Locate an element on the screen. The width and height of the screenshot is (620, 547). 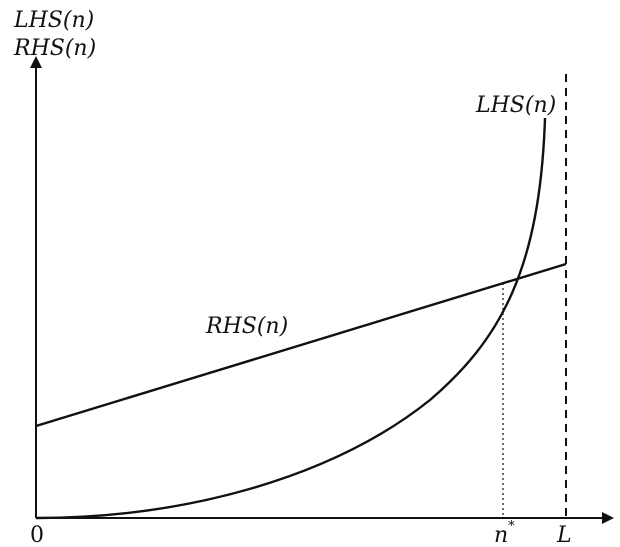
lhs-curve-label: LHS(n) is located at coordinates (515, 105).